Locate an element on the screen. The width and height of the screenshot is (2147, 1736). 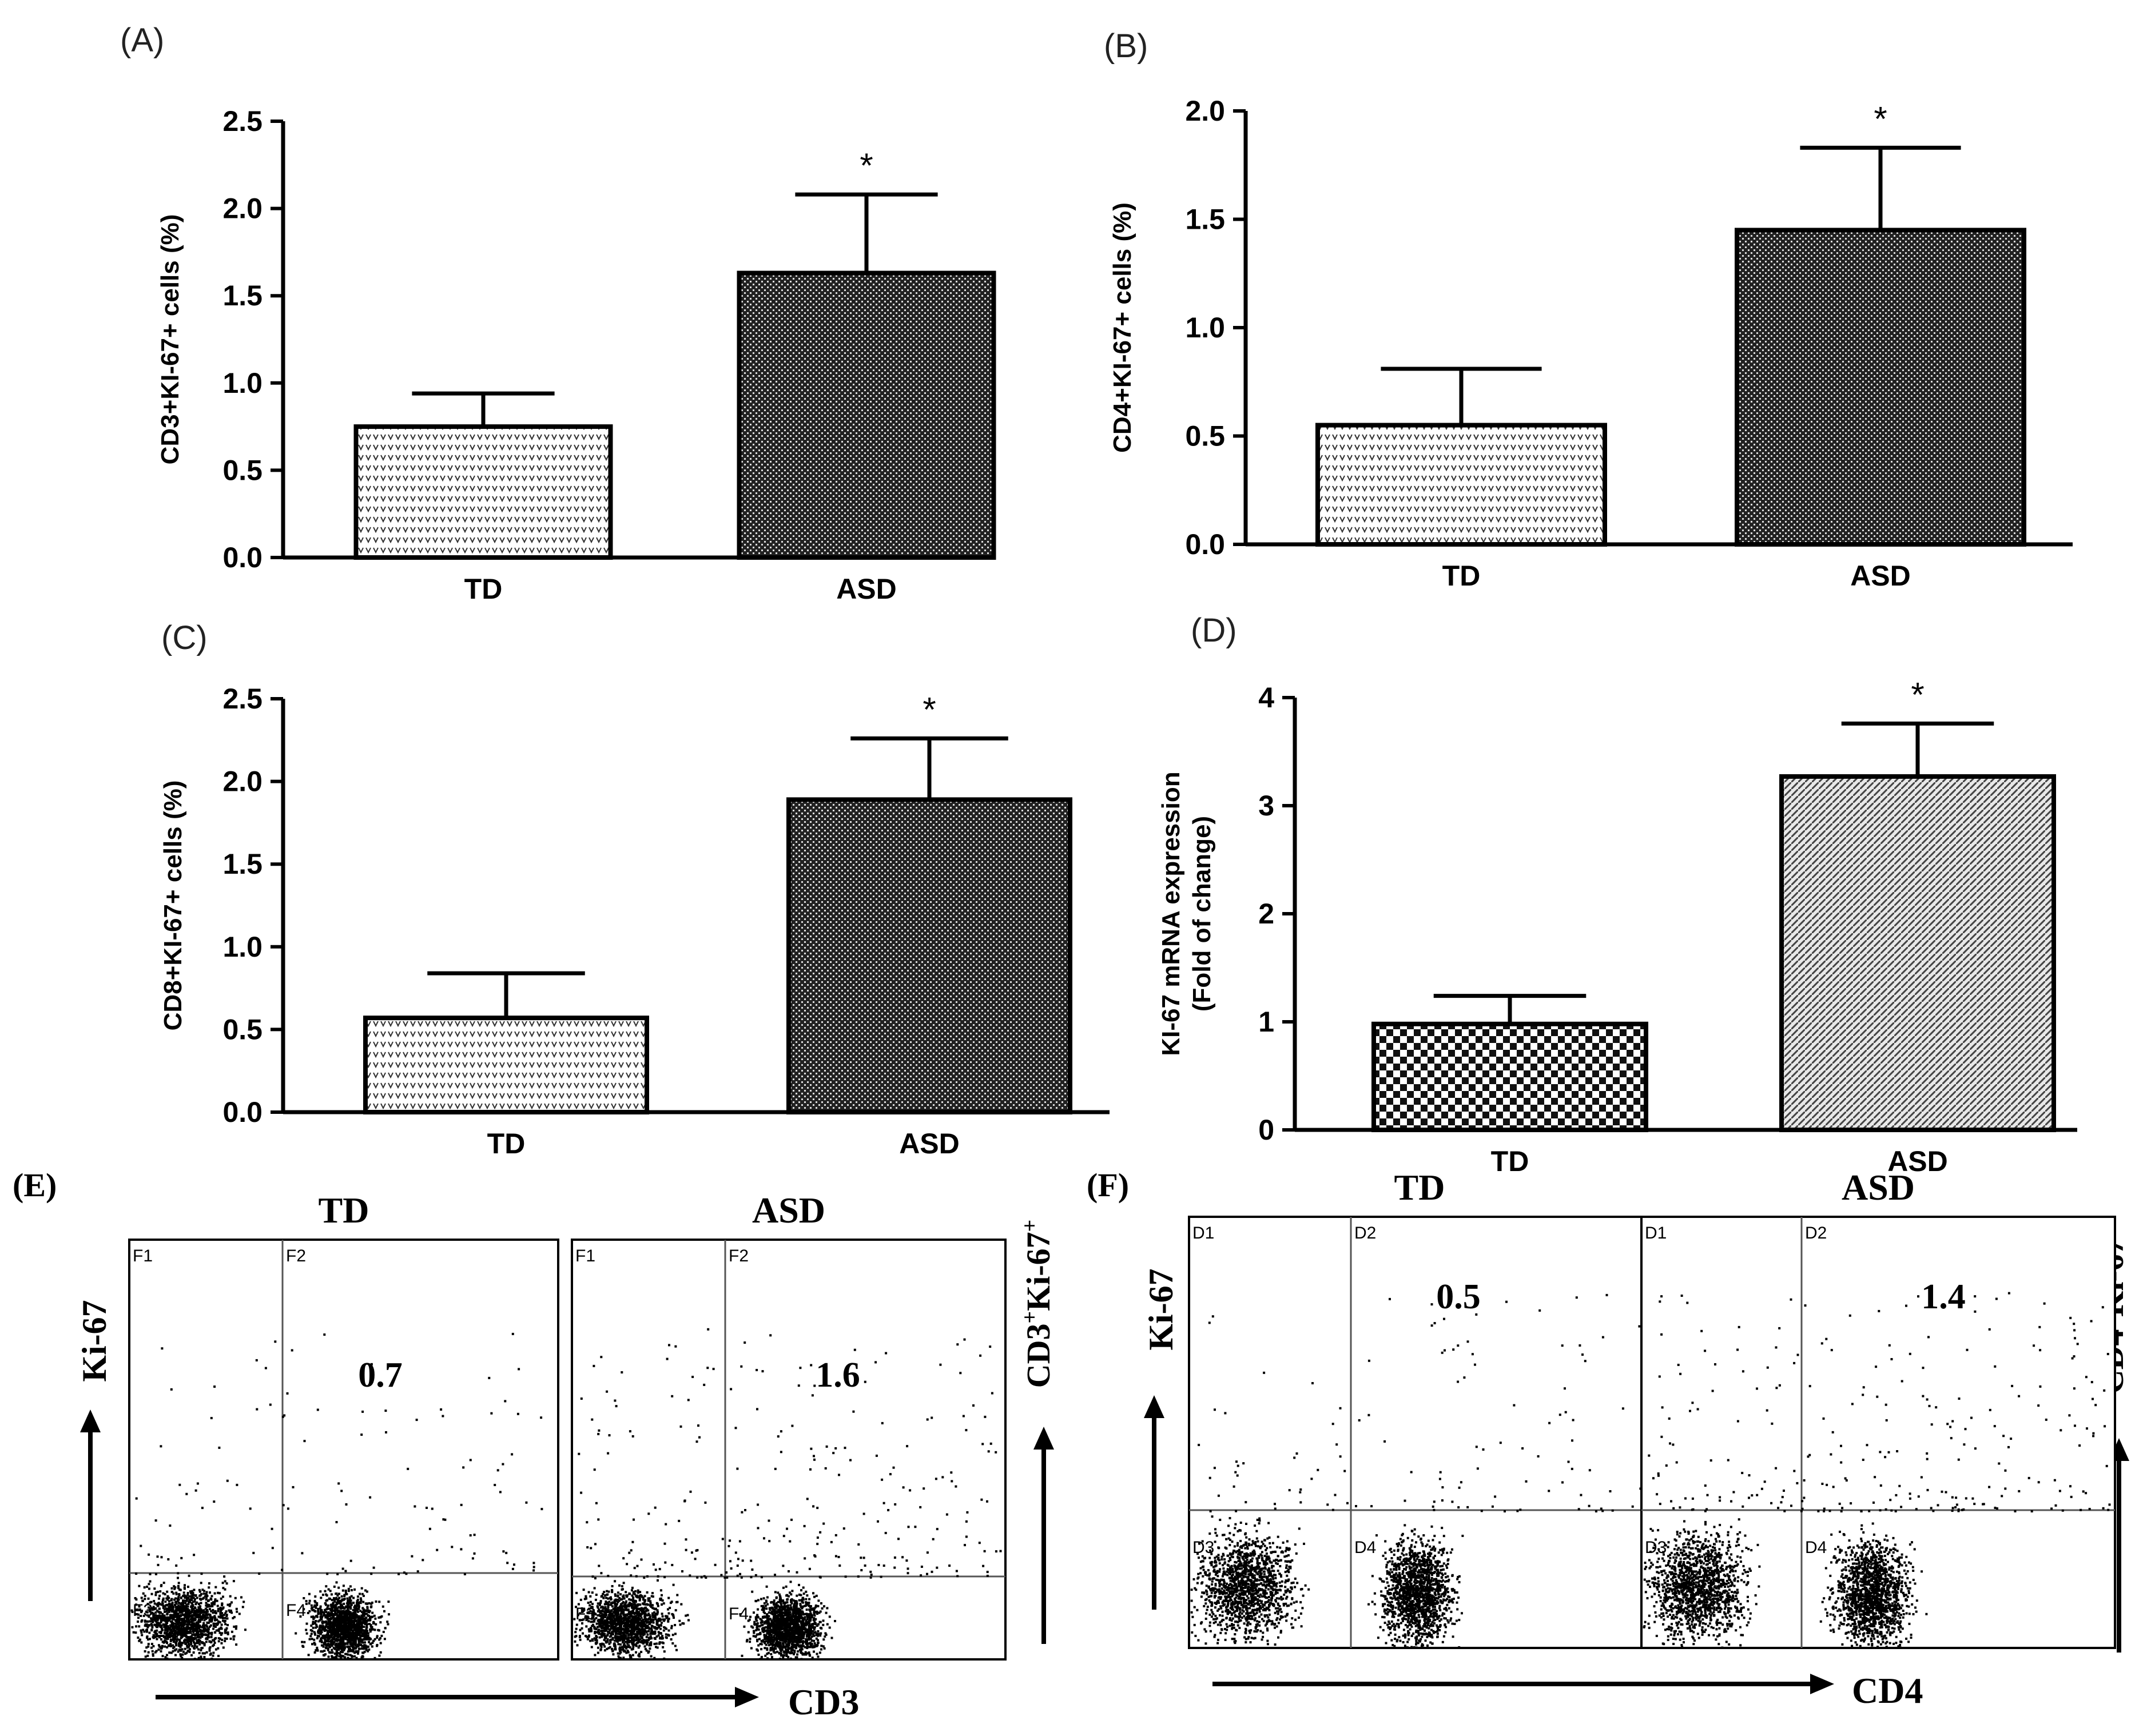
double-positive-value: 1.4 is located at coordinates (1944, 1296).